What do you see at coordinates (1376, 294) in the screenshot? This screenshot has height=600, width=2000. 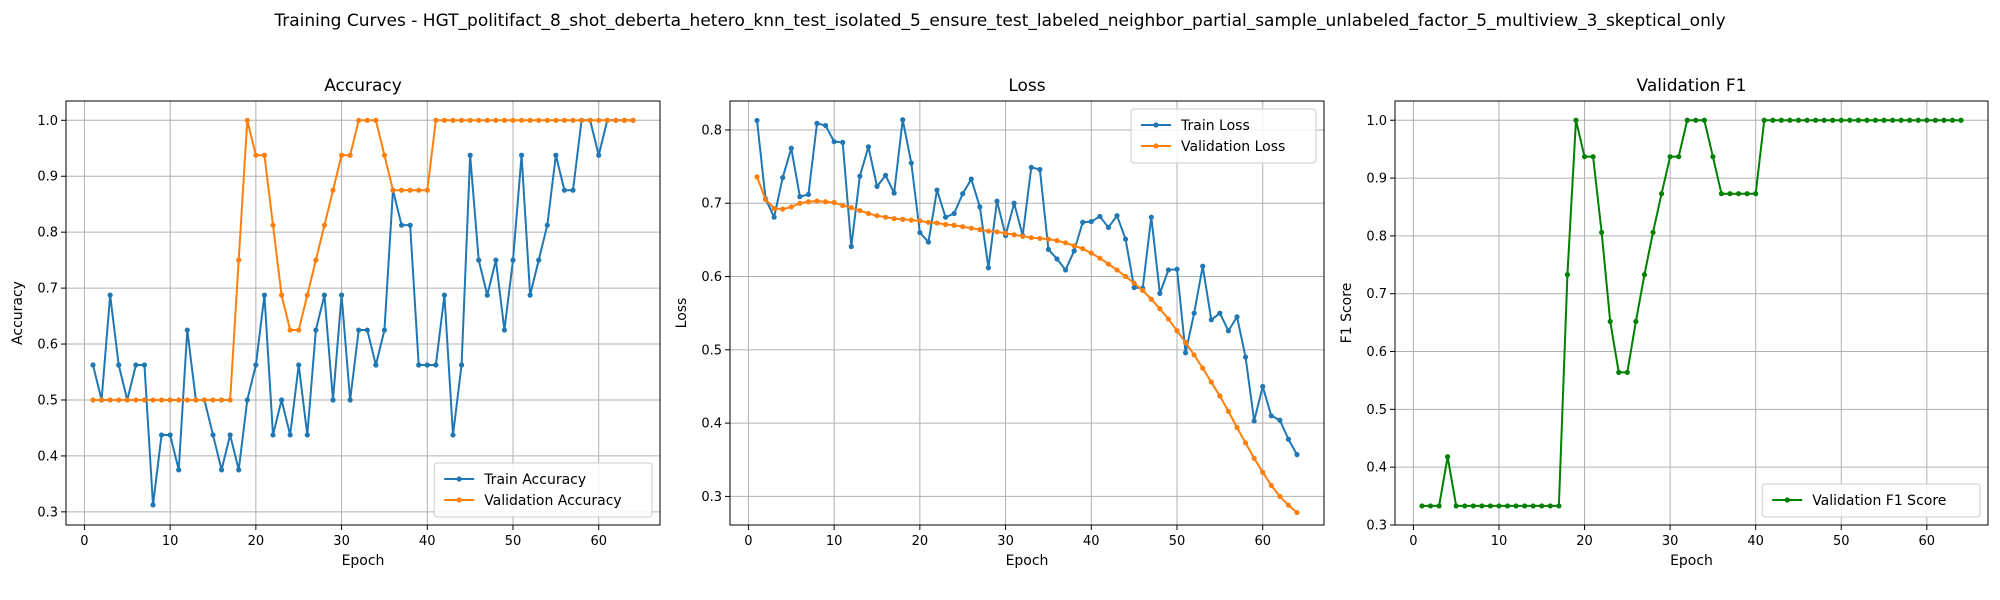 I see `f1-y-tick-label: 0.7` at bounding box center [1376, 294].